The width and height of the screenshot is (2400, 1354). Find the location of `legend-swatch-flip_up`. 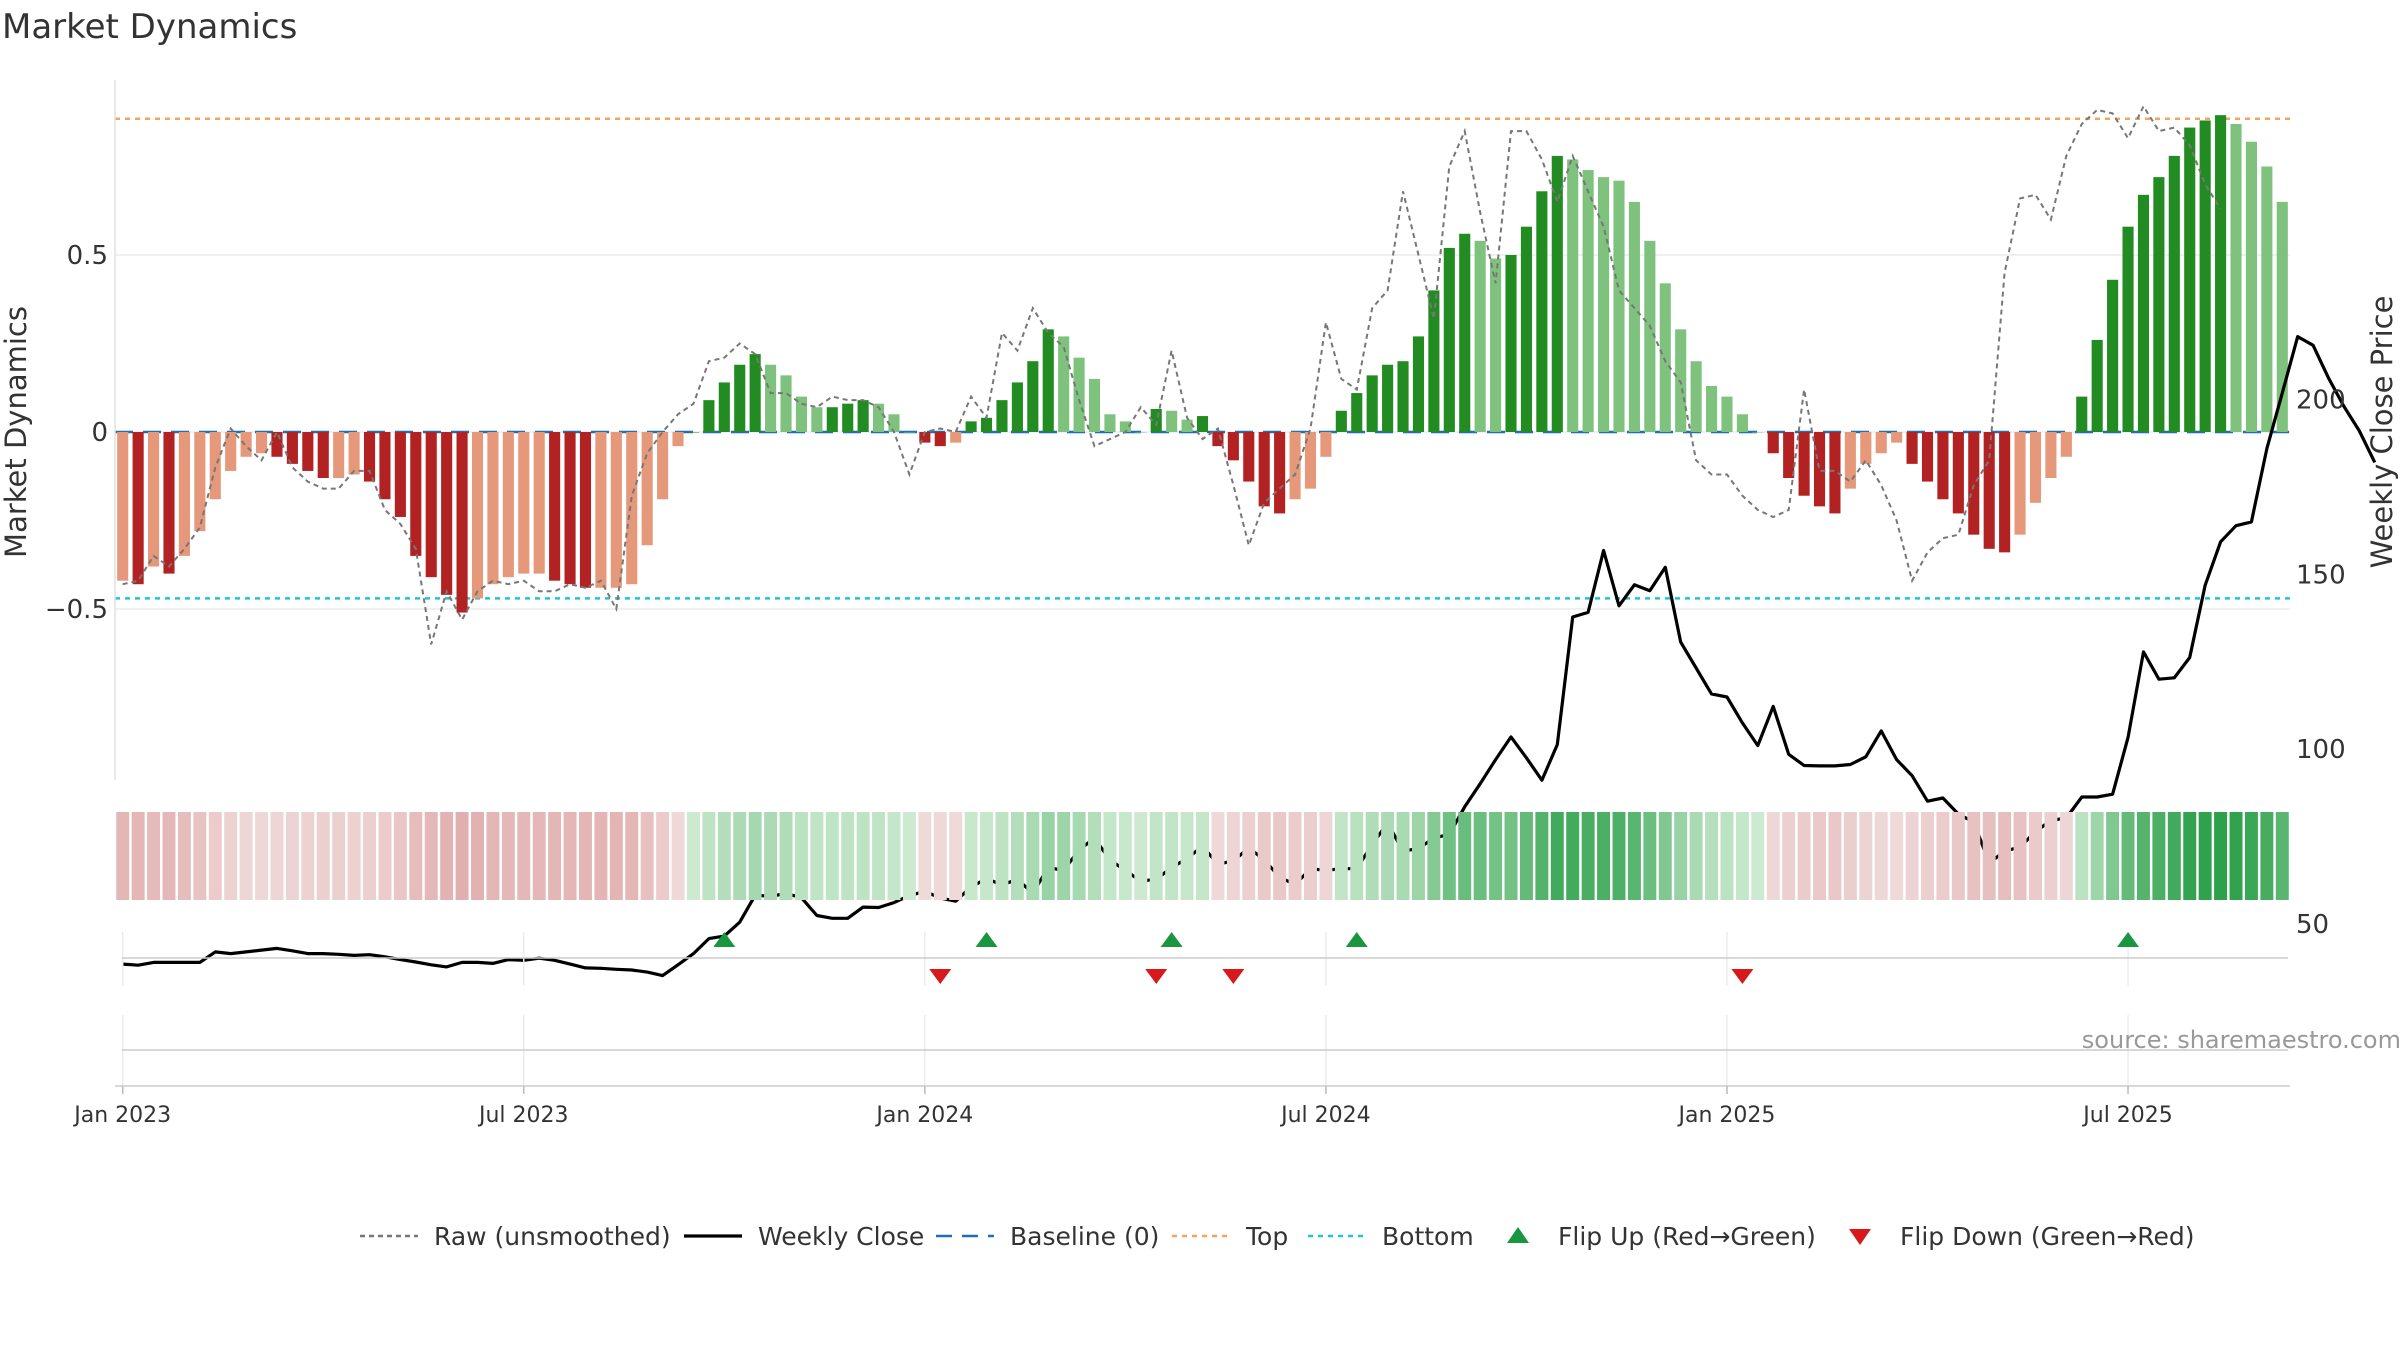

legend-swatch-flip_up is located at coordinates (1518, 1235).